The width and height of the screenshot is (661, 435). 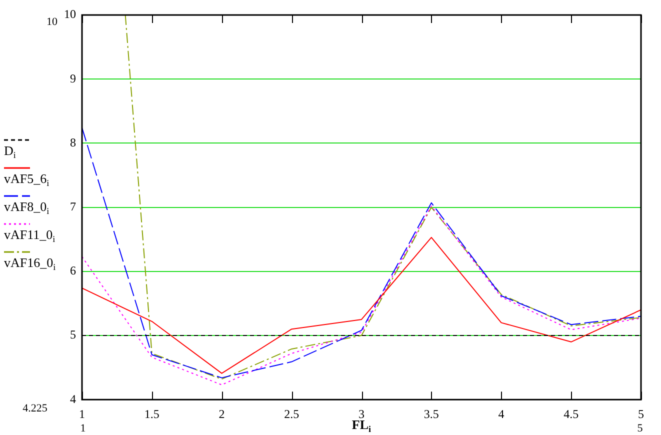 I want to click on x-tick-label: 1.5, so click(x=152, y=413).